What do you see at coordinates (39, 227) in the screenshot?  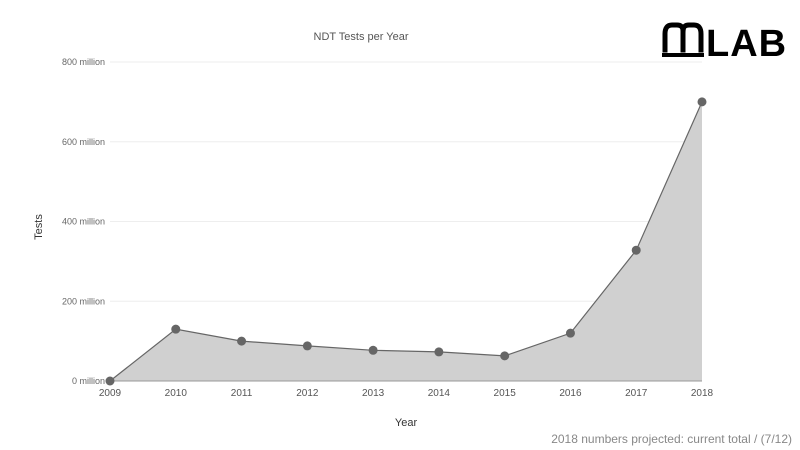 I see `y-axis-title: Tests` at bounding box center [39, 227].